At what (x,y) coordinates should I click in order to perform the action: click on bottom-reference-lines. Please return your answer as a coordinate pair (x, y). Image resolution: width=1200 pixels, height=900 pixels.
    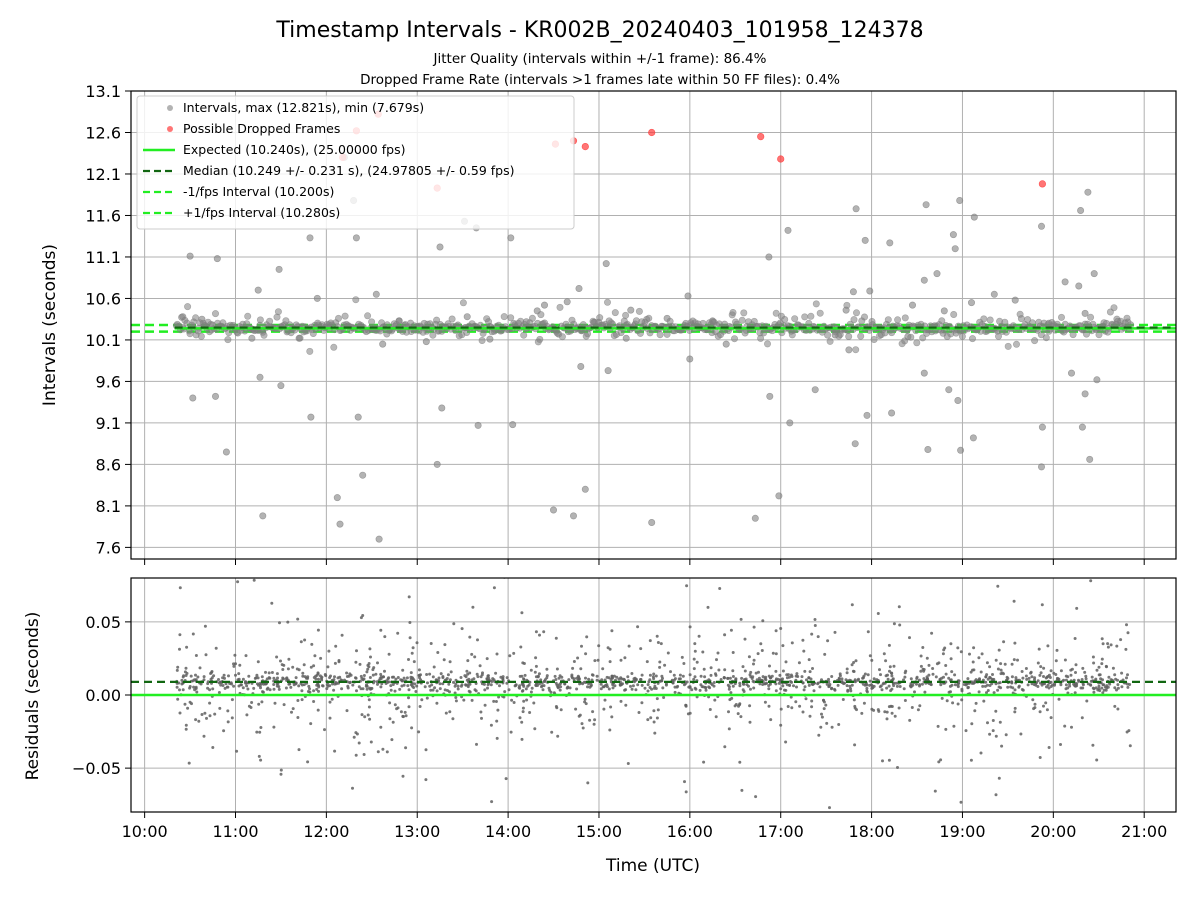
    Looking at the image, I should click on (653, 688).